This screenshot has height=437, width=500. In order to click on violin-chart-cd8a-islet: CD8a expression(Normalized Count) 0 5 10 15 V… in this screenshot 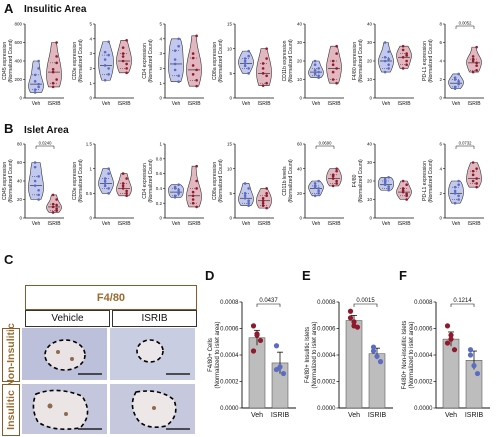, I will do `click(243, 184)`.